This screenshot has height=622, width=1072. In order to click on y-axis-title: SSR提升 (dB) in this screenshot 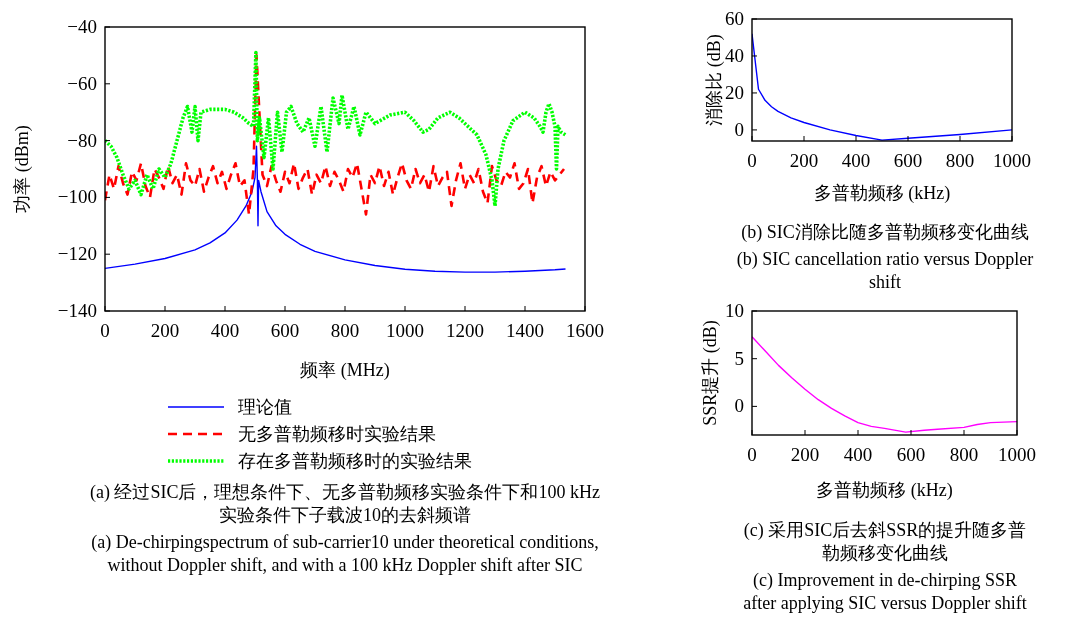, I will do `click(711, 373)`.